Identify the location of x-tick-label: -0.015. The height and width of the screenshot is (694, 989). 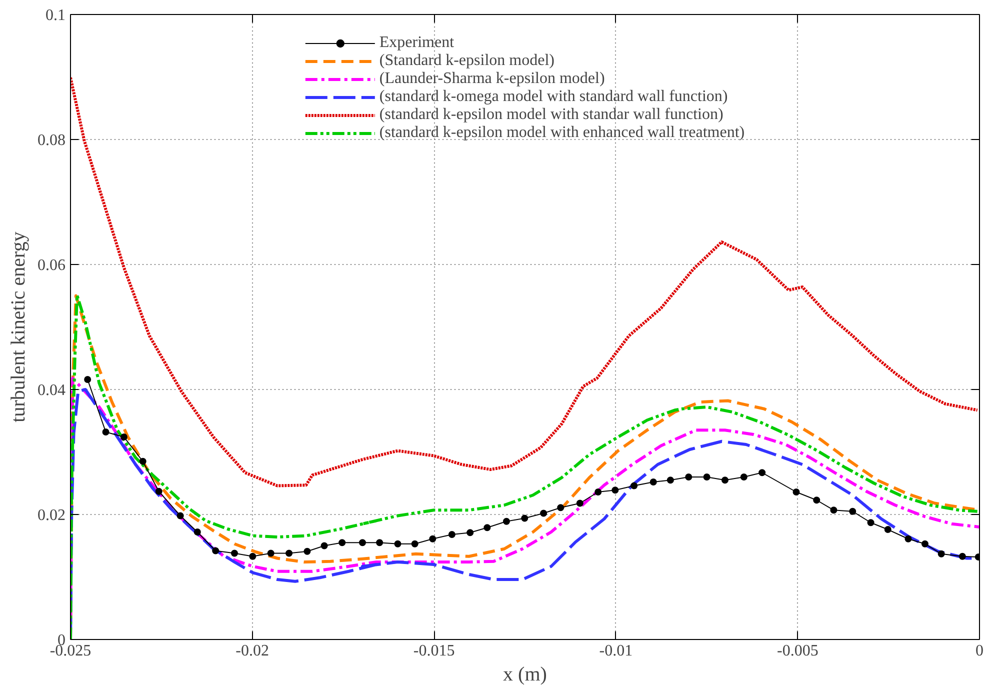
(434, 651).